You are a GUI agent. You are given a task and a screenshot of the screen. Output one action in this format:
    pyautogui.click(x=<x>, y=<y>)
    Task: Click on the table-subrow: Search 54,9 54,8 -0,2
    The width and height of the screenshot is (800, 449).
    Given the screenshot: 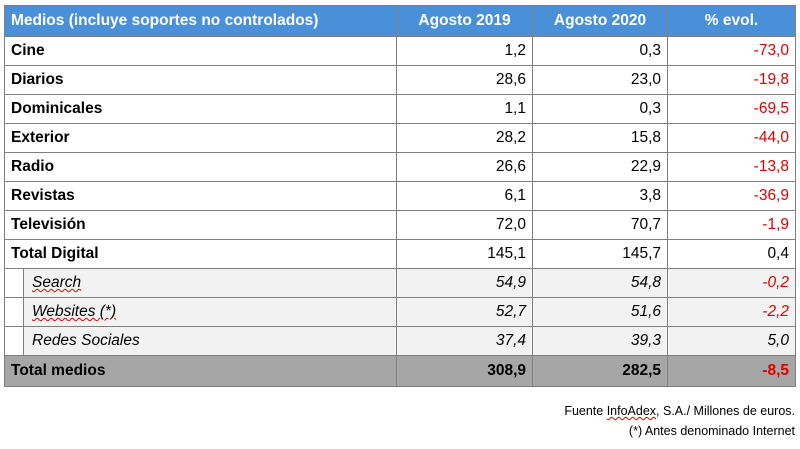 What is the action you would take?
    pyautogui.click(x=400, y=283)
    